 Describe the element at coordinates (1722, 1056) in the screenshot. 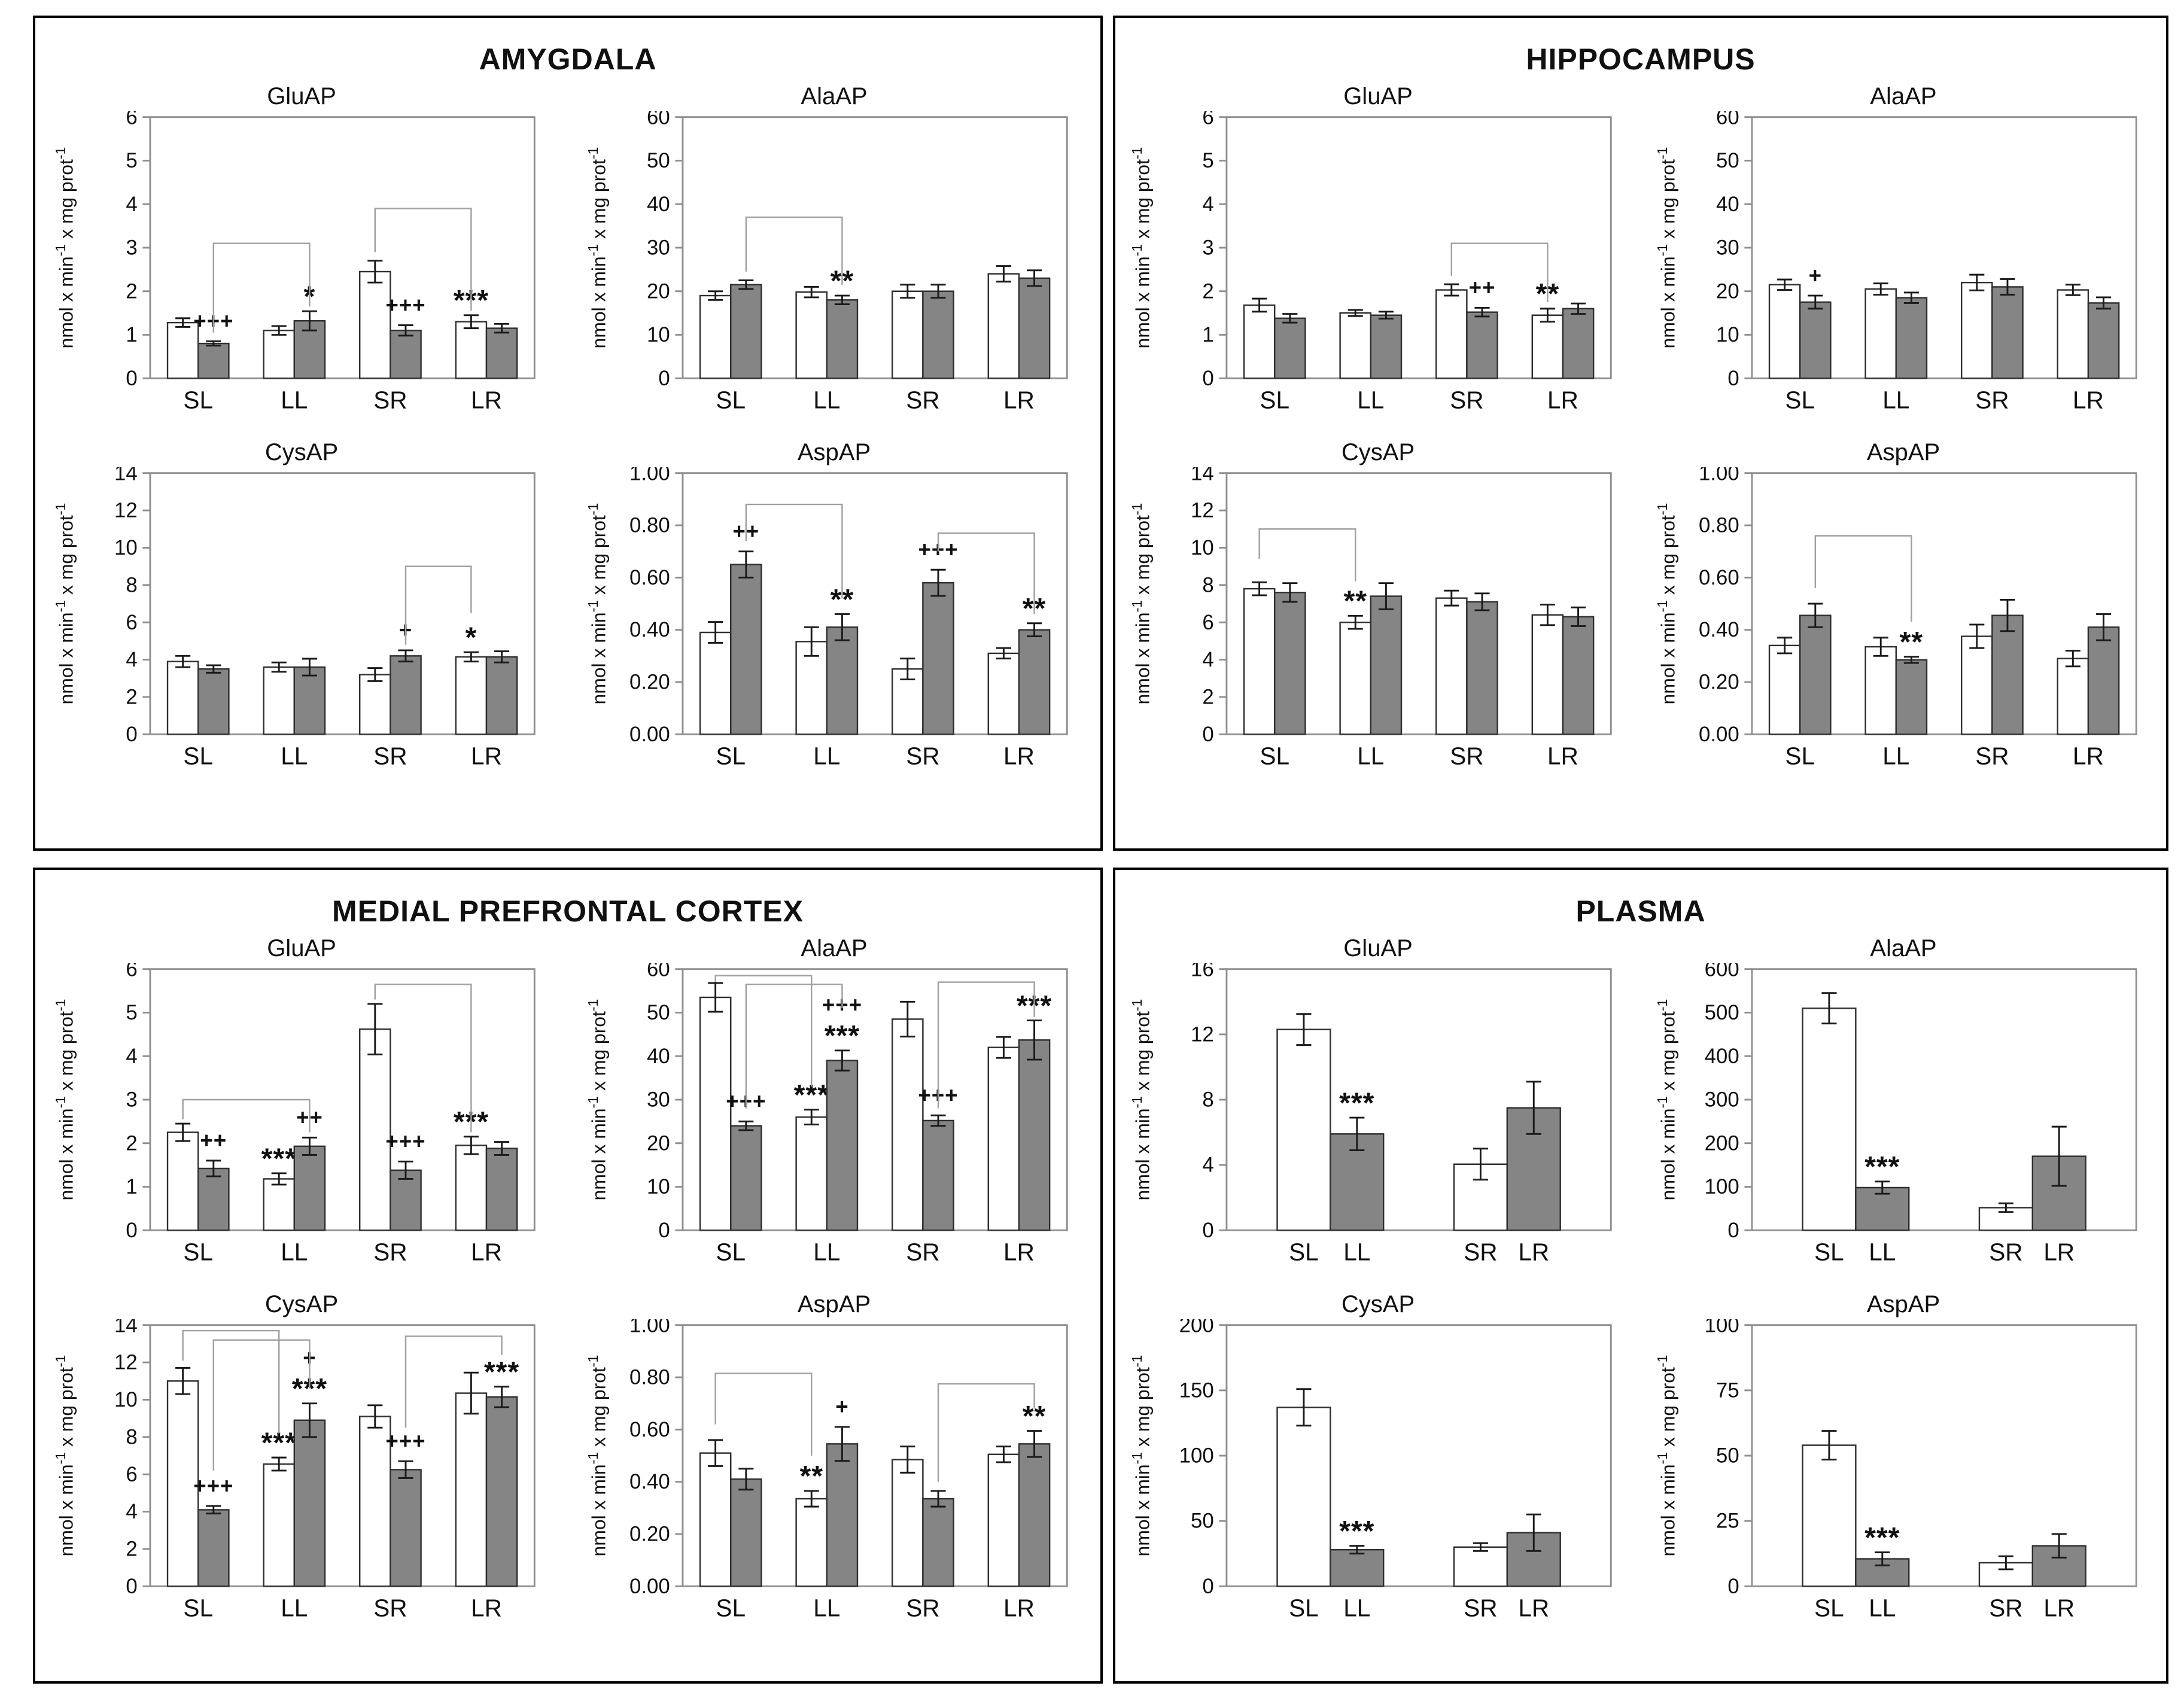

I see `svg-text: 400` at that location.